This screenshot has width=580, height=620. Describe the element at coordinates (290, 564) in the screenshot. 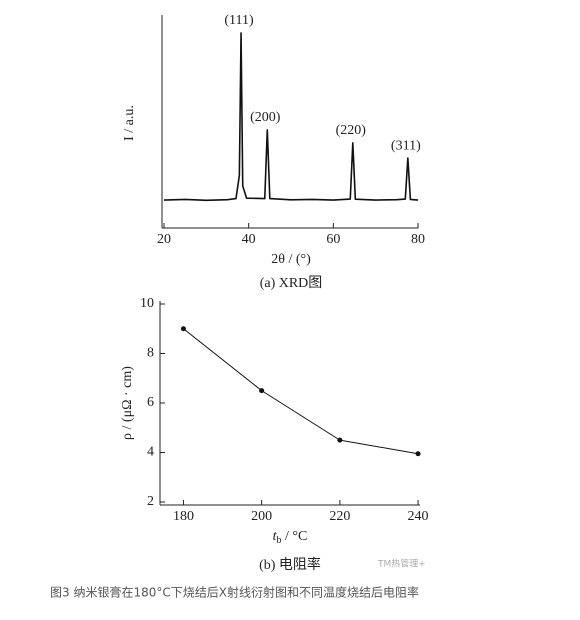

I see `chart-caption: (b) 电阻率` at that location.